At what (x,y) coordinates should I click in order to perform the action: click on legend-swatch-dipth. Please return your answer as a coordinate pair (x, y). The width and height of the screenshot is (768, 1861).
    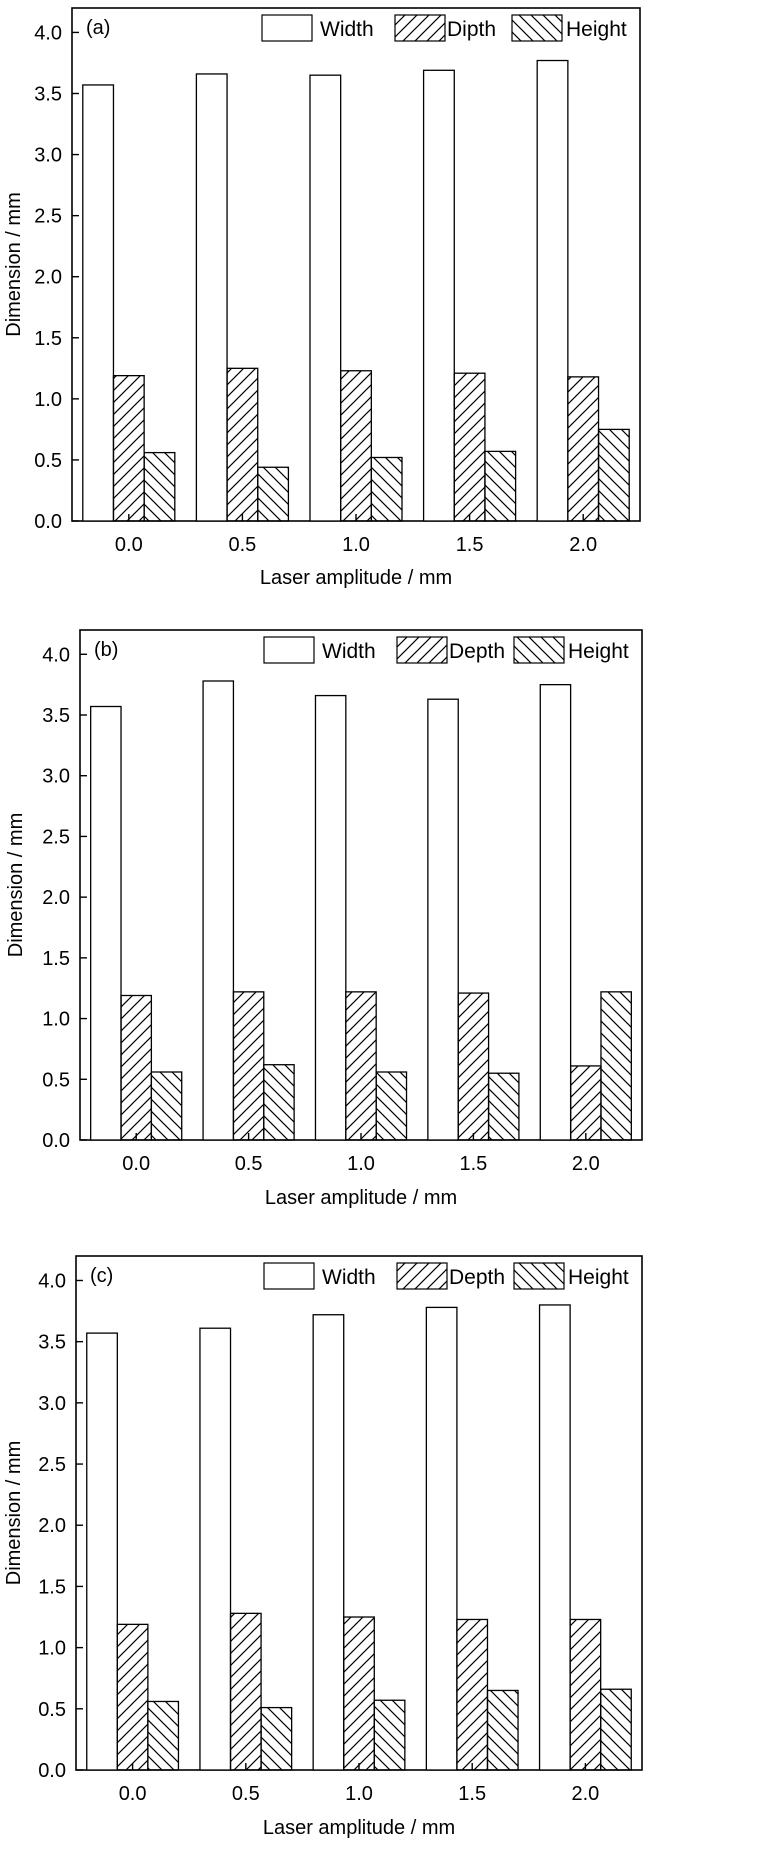
    Looking at the image, I should click on (420, 28).